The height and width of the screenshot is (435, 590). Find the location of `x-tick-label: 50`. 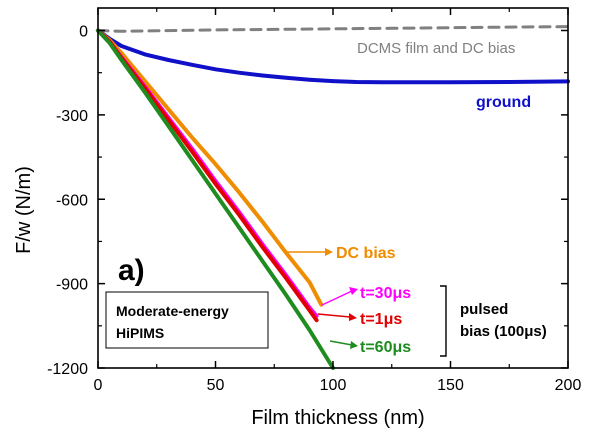

x-tick-label: 50 is located at coordinates (216, 385).